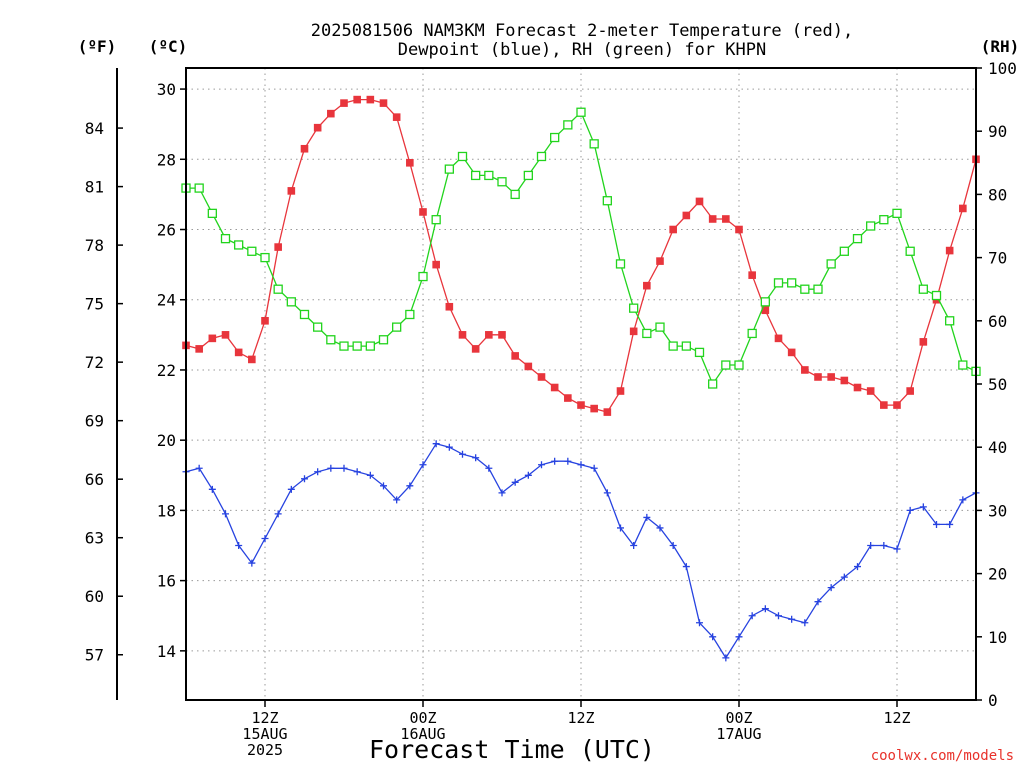 The image size is (1024, 768). I want to click on tick-label-celsius-16: 16, so click(166, 581).